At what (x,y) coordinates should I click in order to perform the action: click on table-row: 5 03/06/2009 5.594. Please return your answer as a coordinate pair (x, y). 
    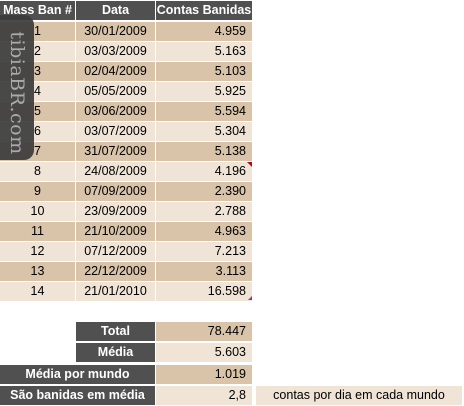
    Looking at the image, I should click on (126, 111).